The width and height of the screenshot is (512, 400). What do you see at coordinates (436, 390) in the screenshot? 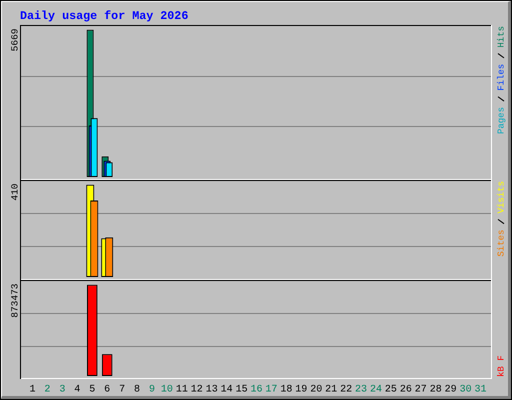
I see `x-tick-label: 28` at bounding box center [436, 390].